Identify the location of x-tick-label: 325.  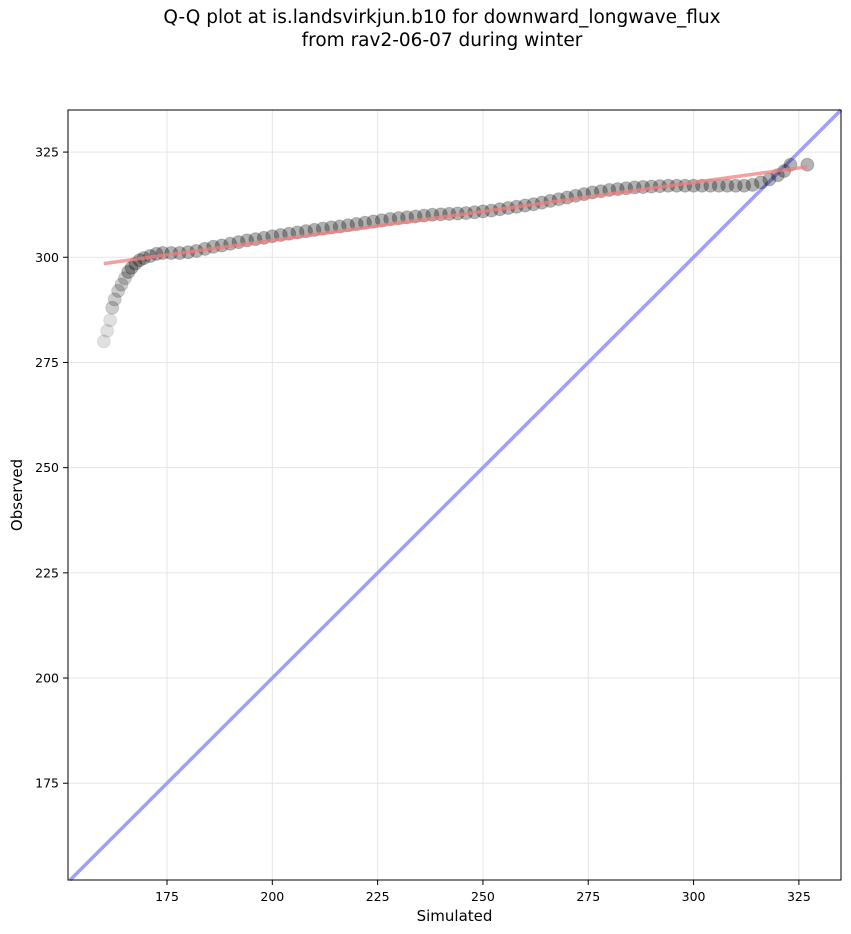
(799, 896).